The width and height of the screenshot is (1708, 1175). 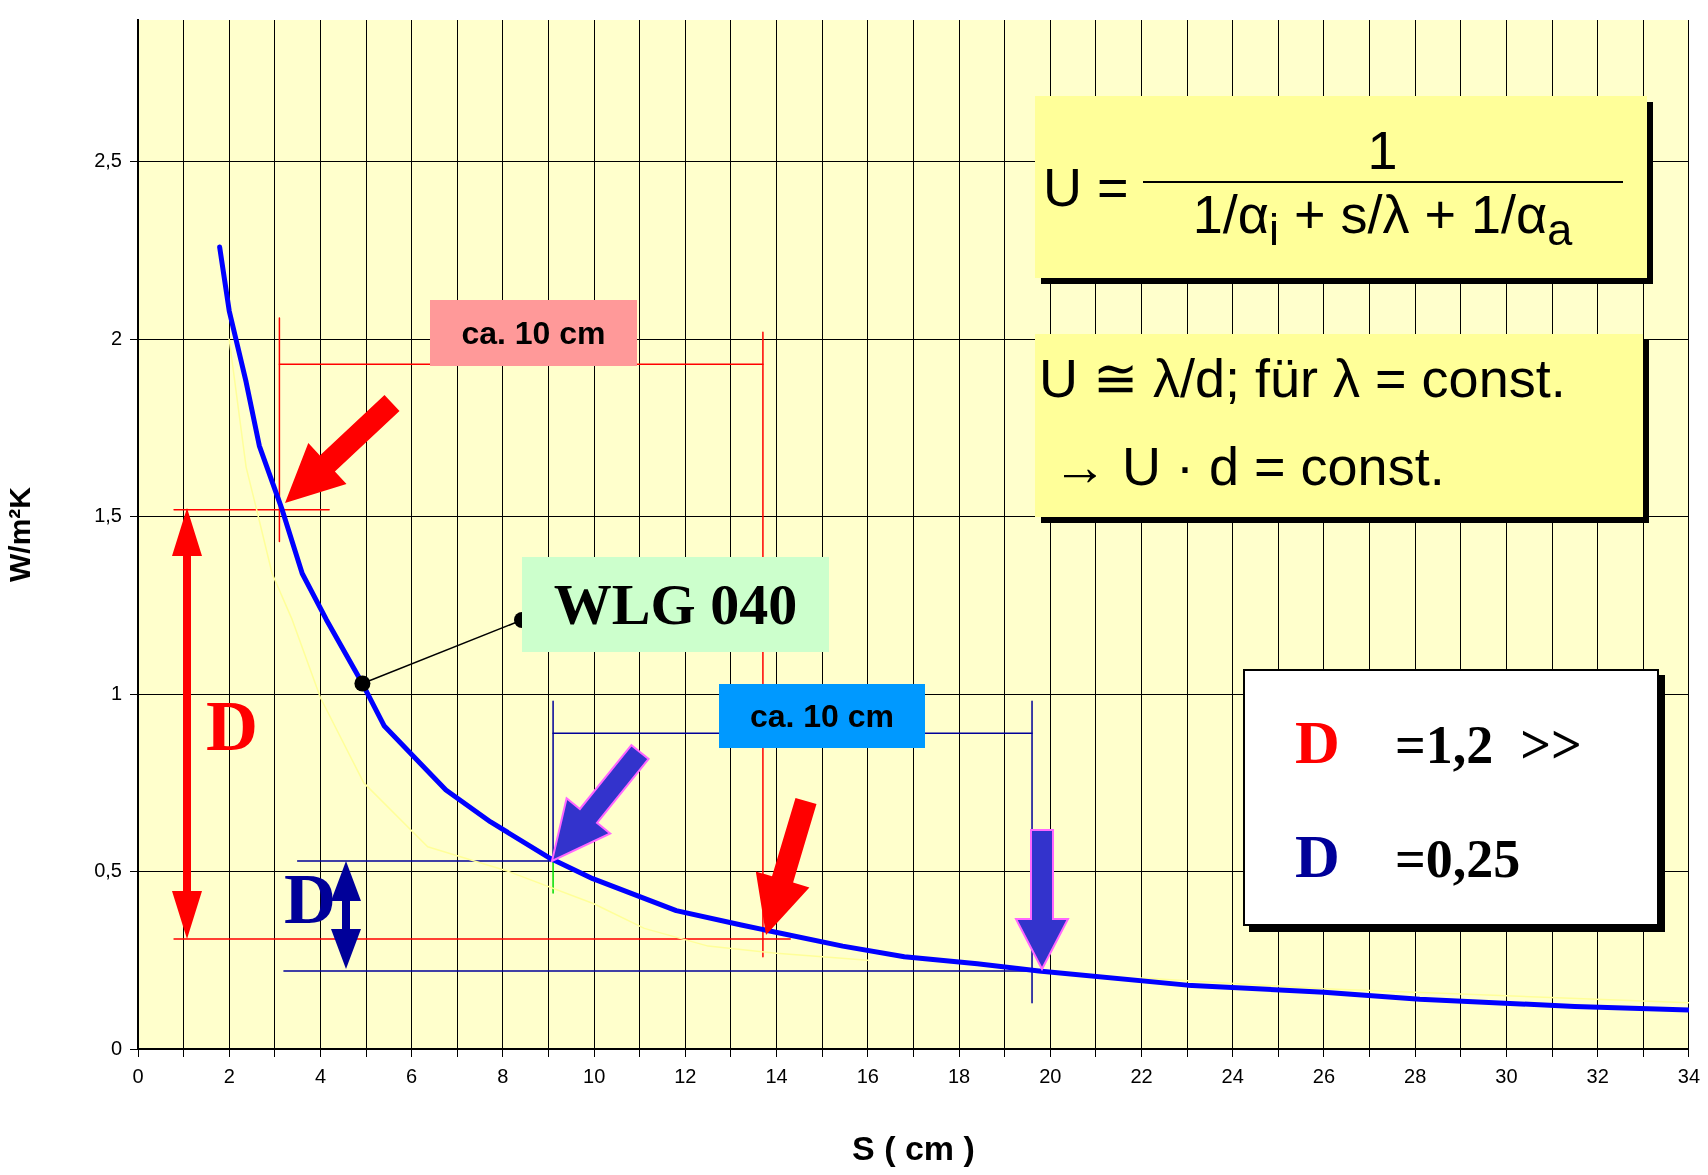 I want to click on annotation: U =, so click(x=1085, y=187).